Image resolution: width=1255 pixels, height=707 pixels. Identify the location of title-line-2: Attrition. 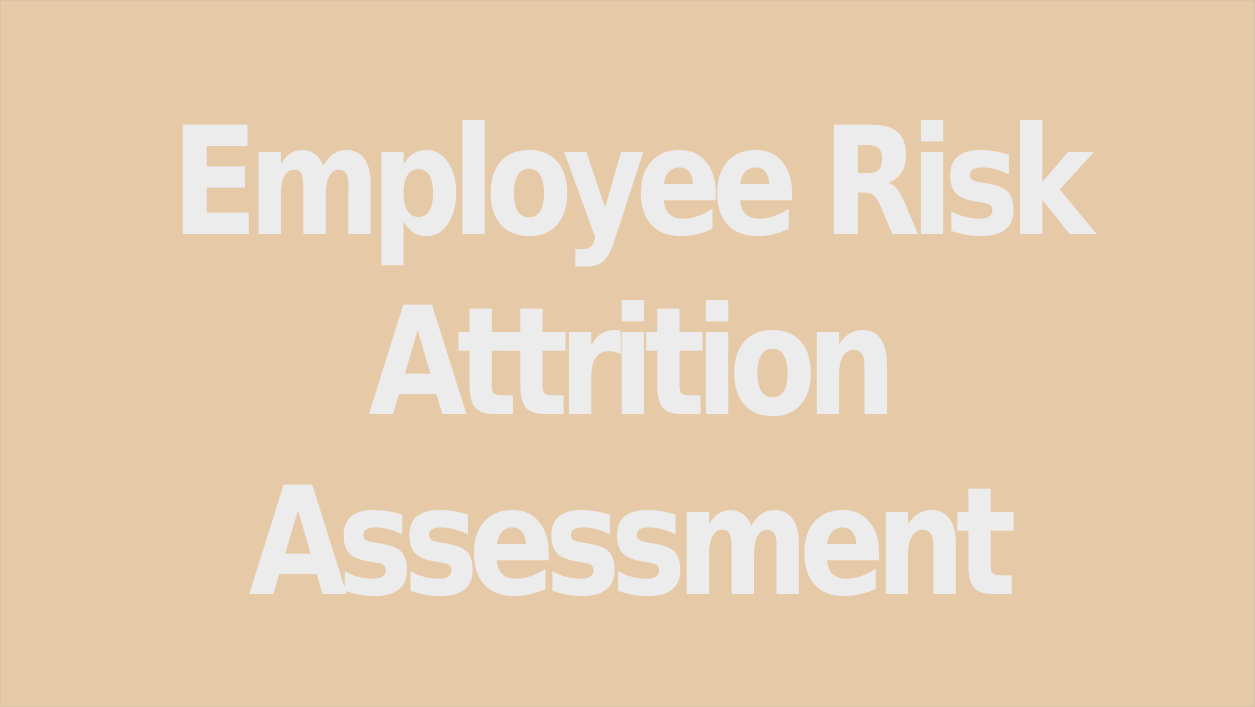
(632, 363).